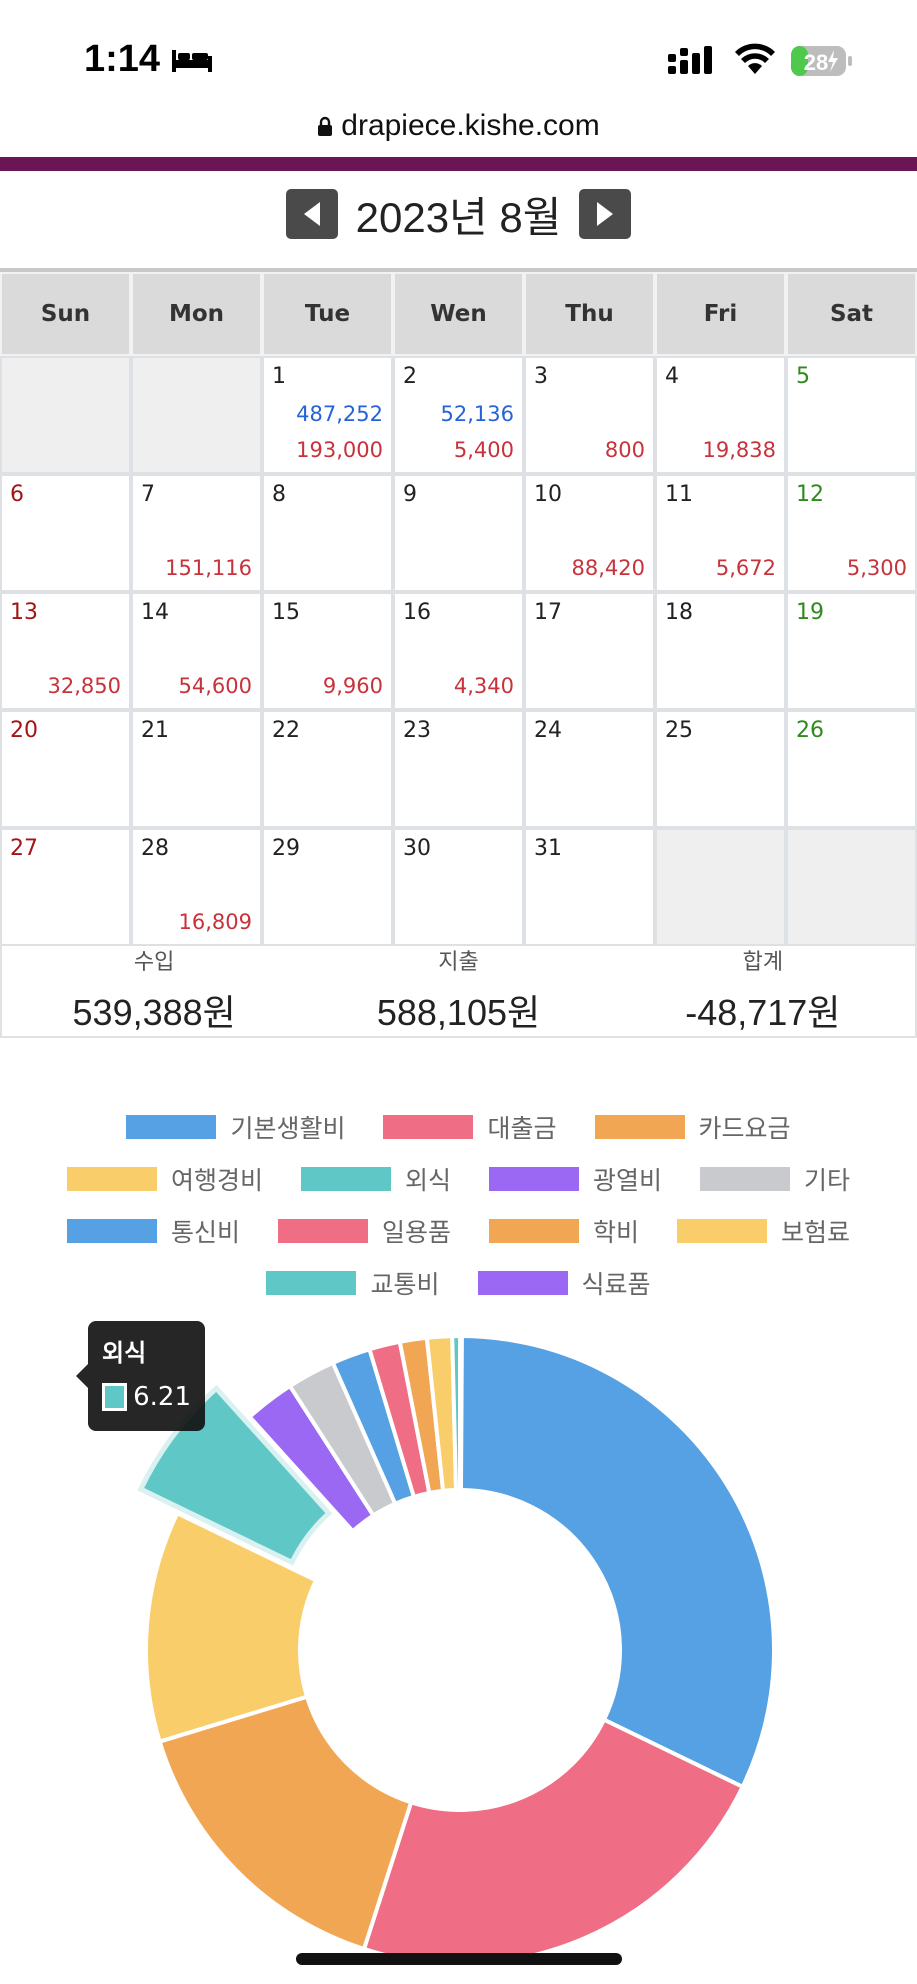 The image size is (917, 1984). I want to click on day-cell: 25, so click(720, 769).